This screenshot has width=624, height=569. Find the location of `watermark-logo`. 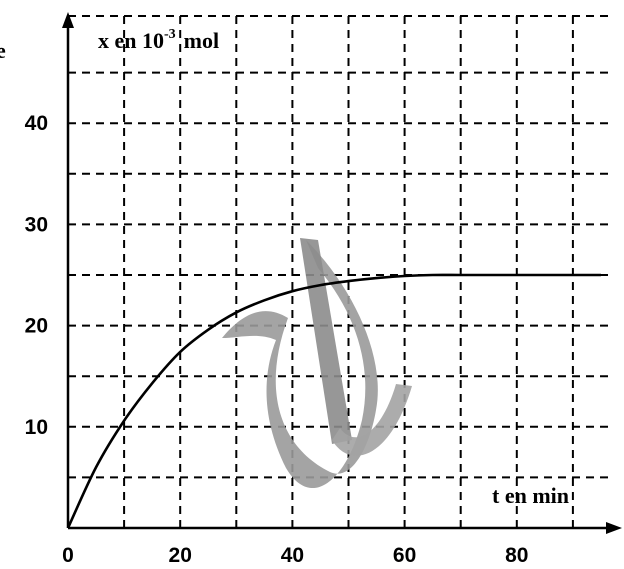

watermark-logo is located at coordinates (317, 363).